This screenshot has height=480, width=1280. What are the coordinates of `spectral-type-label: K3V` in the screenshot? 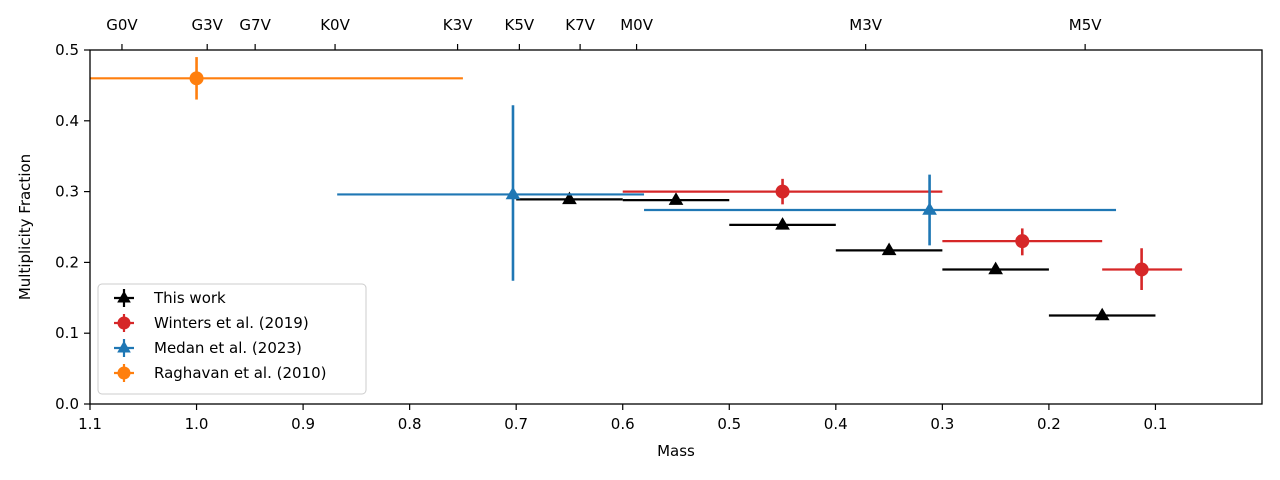 It's located at (458, 25).